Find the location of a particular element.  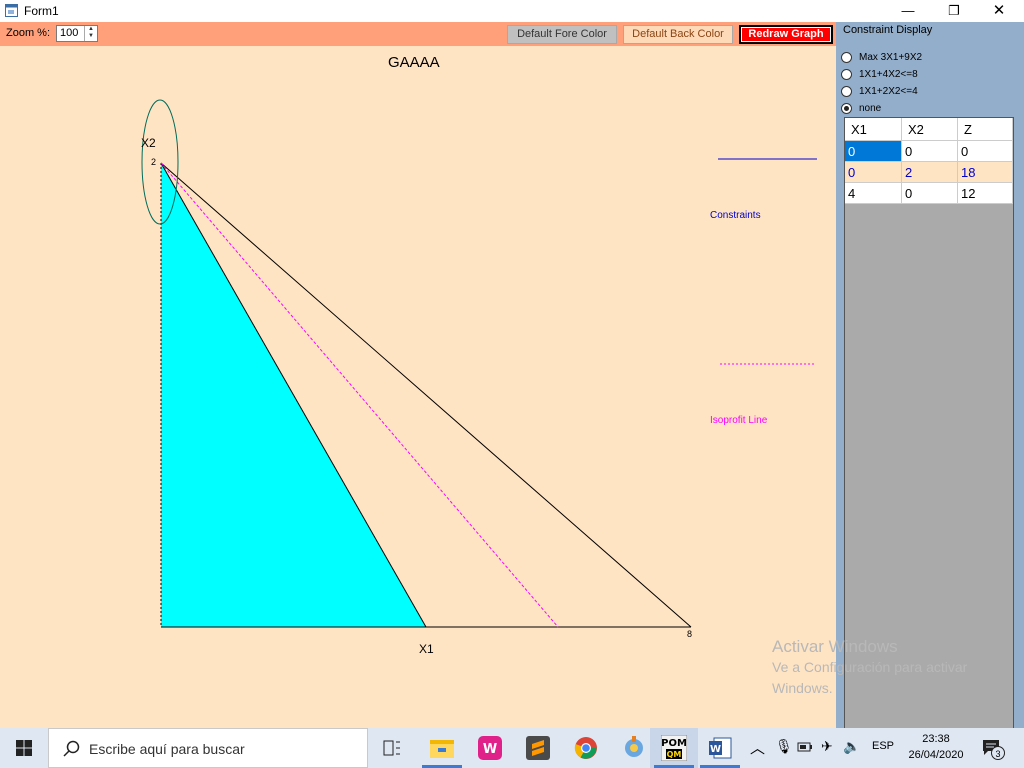

language-indicator: ESP is located at coordinates (883, 746).